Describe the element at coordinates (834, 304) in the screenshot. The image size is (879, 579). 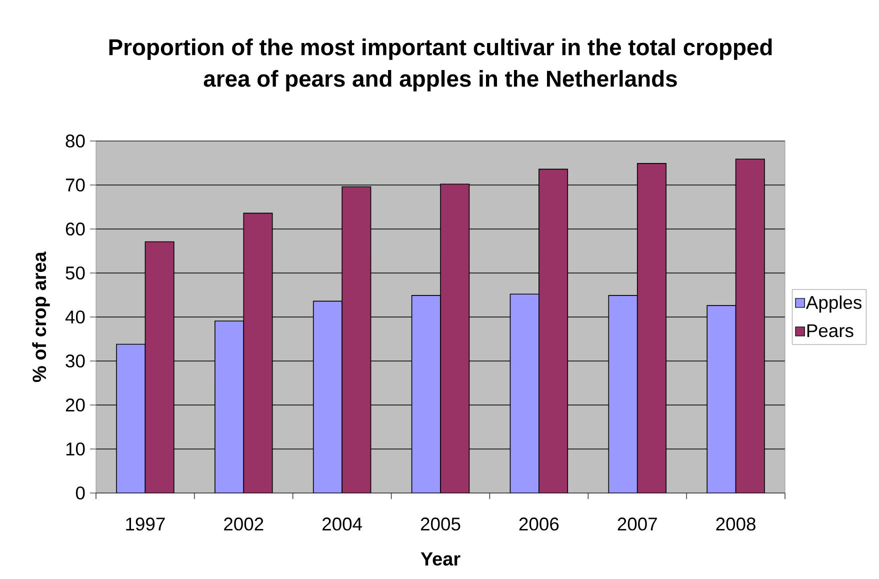
I see `legend-label: Apples` at that location.